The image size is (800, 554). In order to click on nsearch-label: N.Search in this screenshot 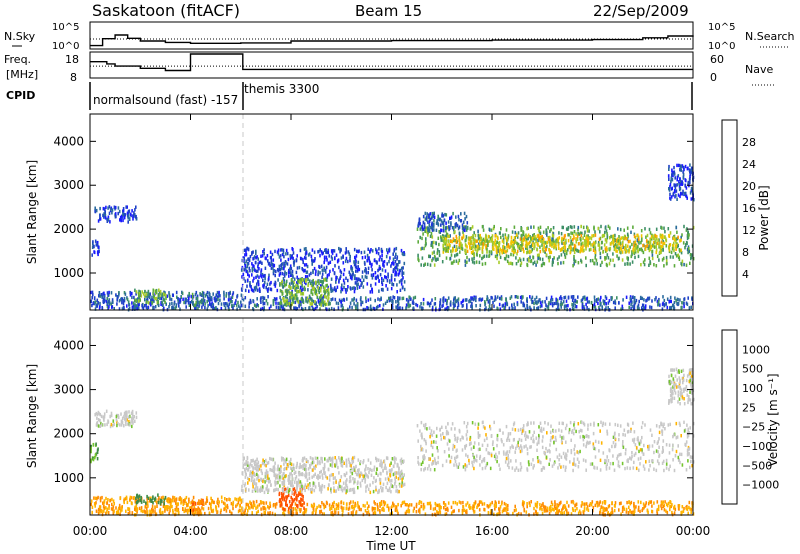, I will do `click(770, 36)`.